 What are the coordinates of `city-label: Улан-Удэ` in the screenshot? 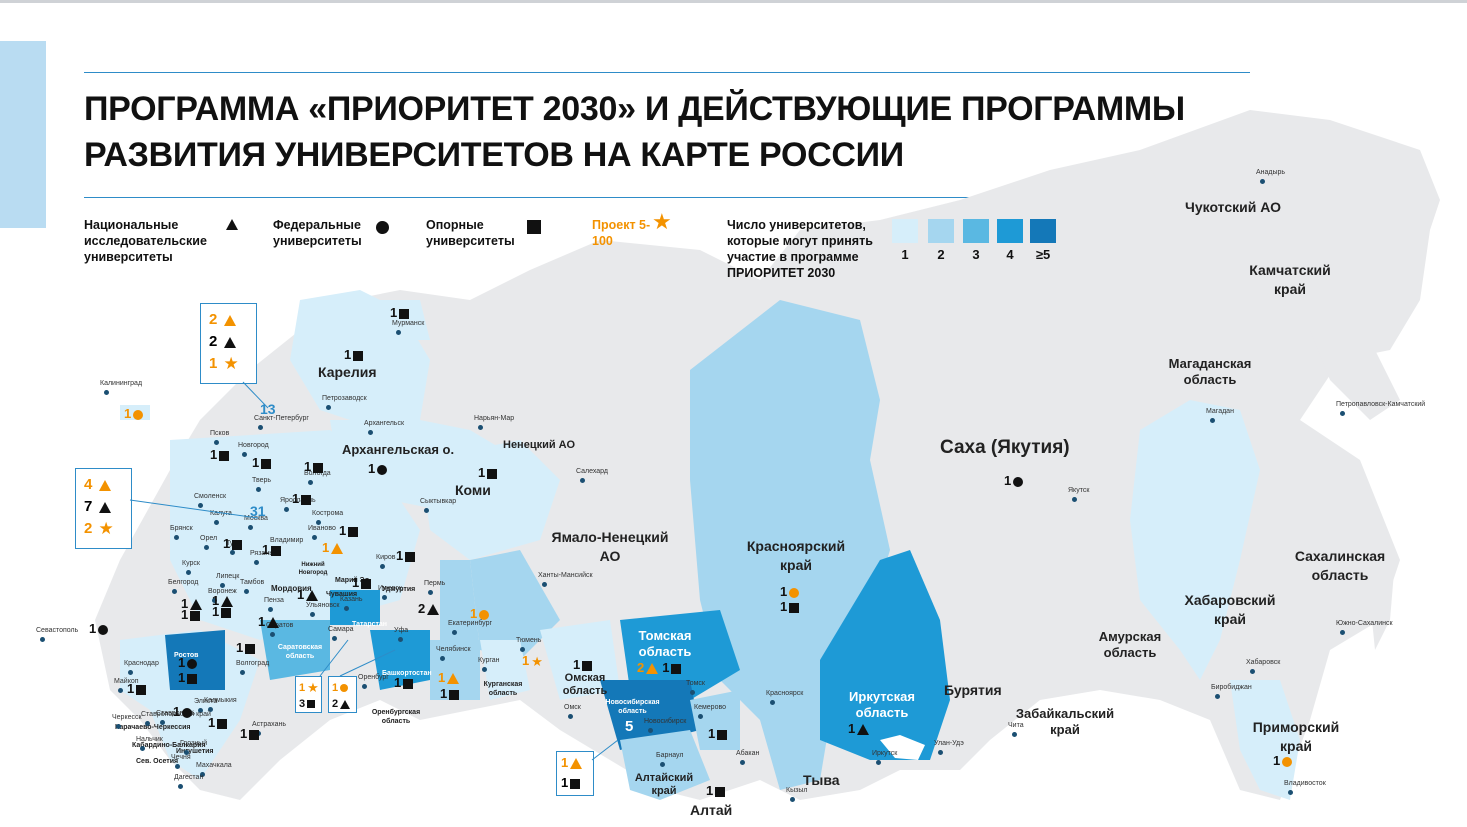 It's located at (949, 743).